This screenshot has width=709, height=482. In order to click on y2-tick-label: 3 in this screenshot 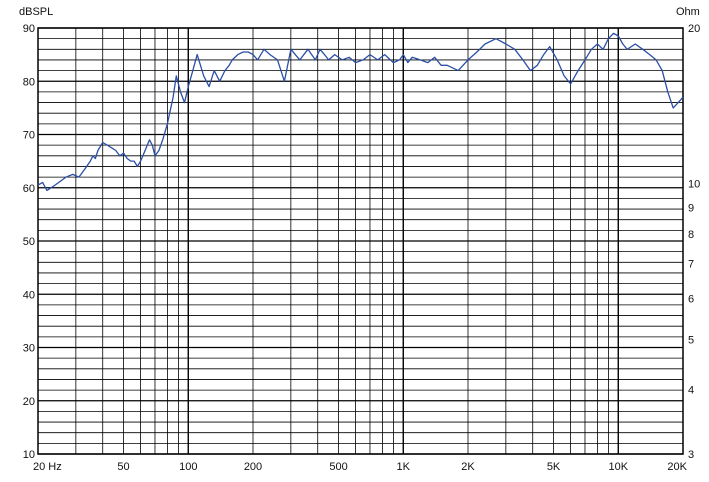, I will do `click(691, 455)`.